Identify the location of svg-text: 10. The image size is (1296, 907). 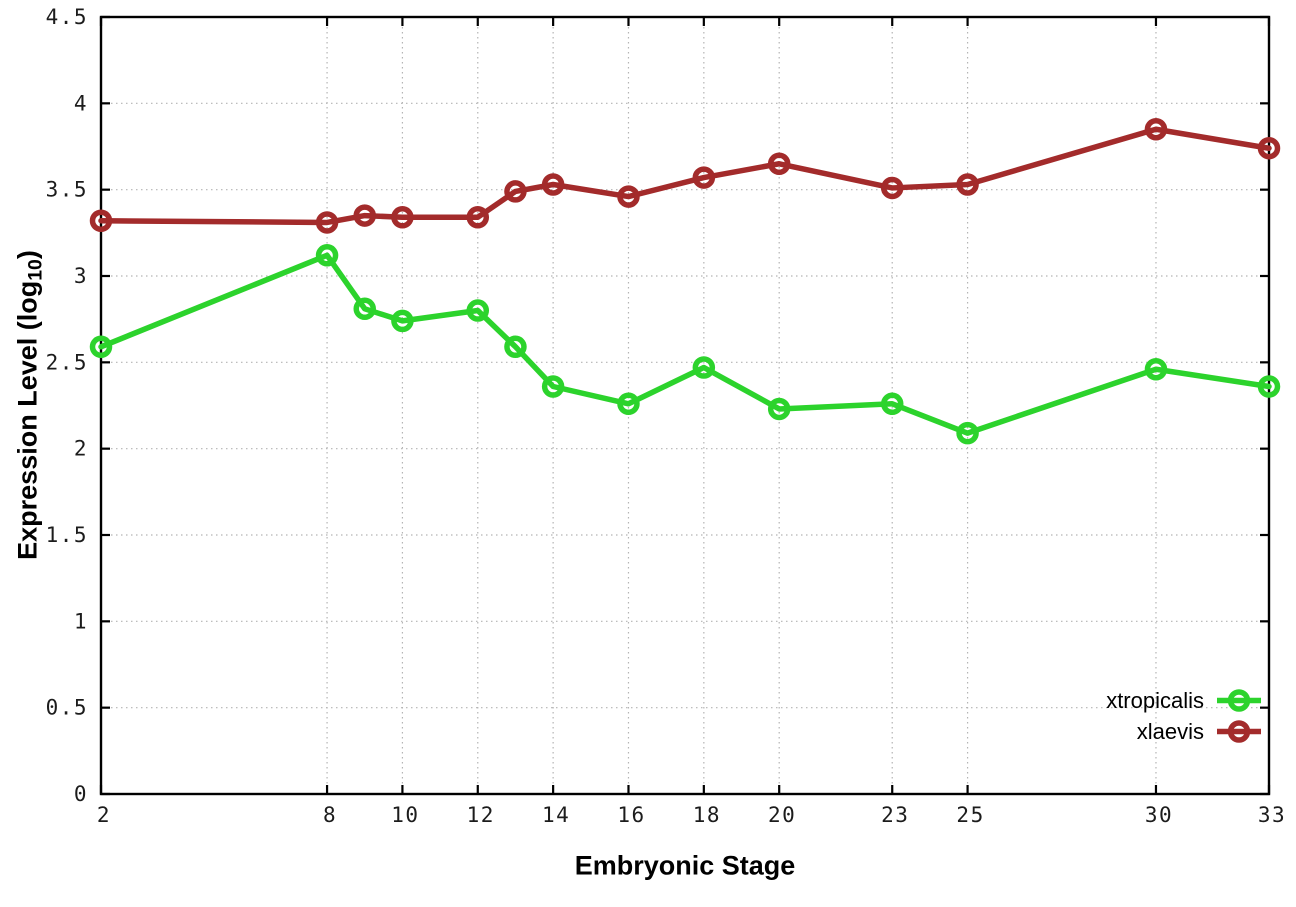
(405, 815).